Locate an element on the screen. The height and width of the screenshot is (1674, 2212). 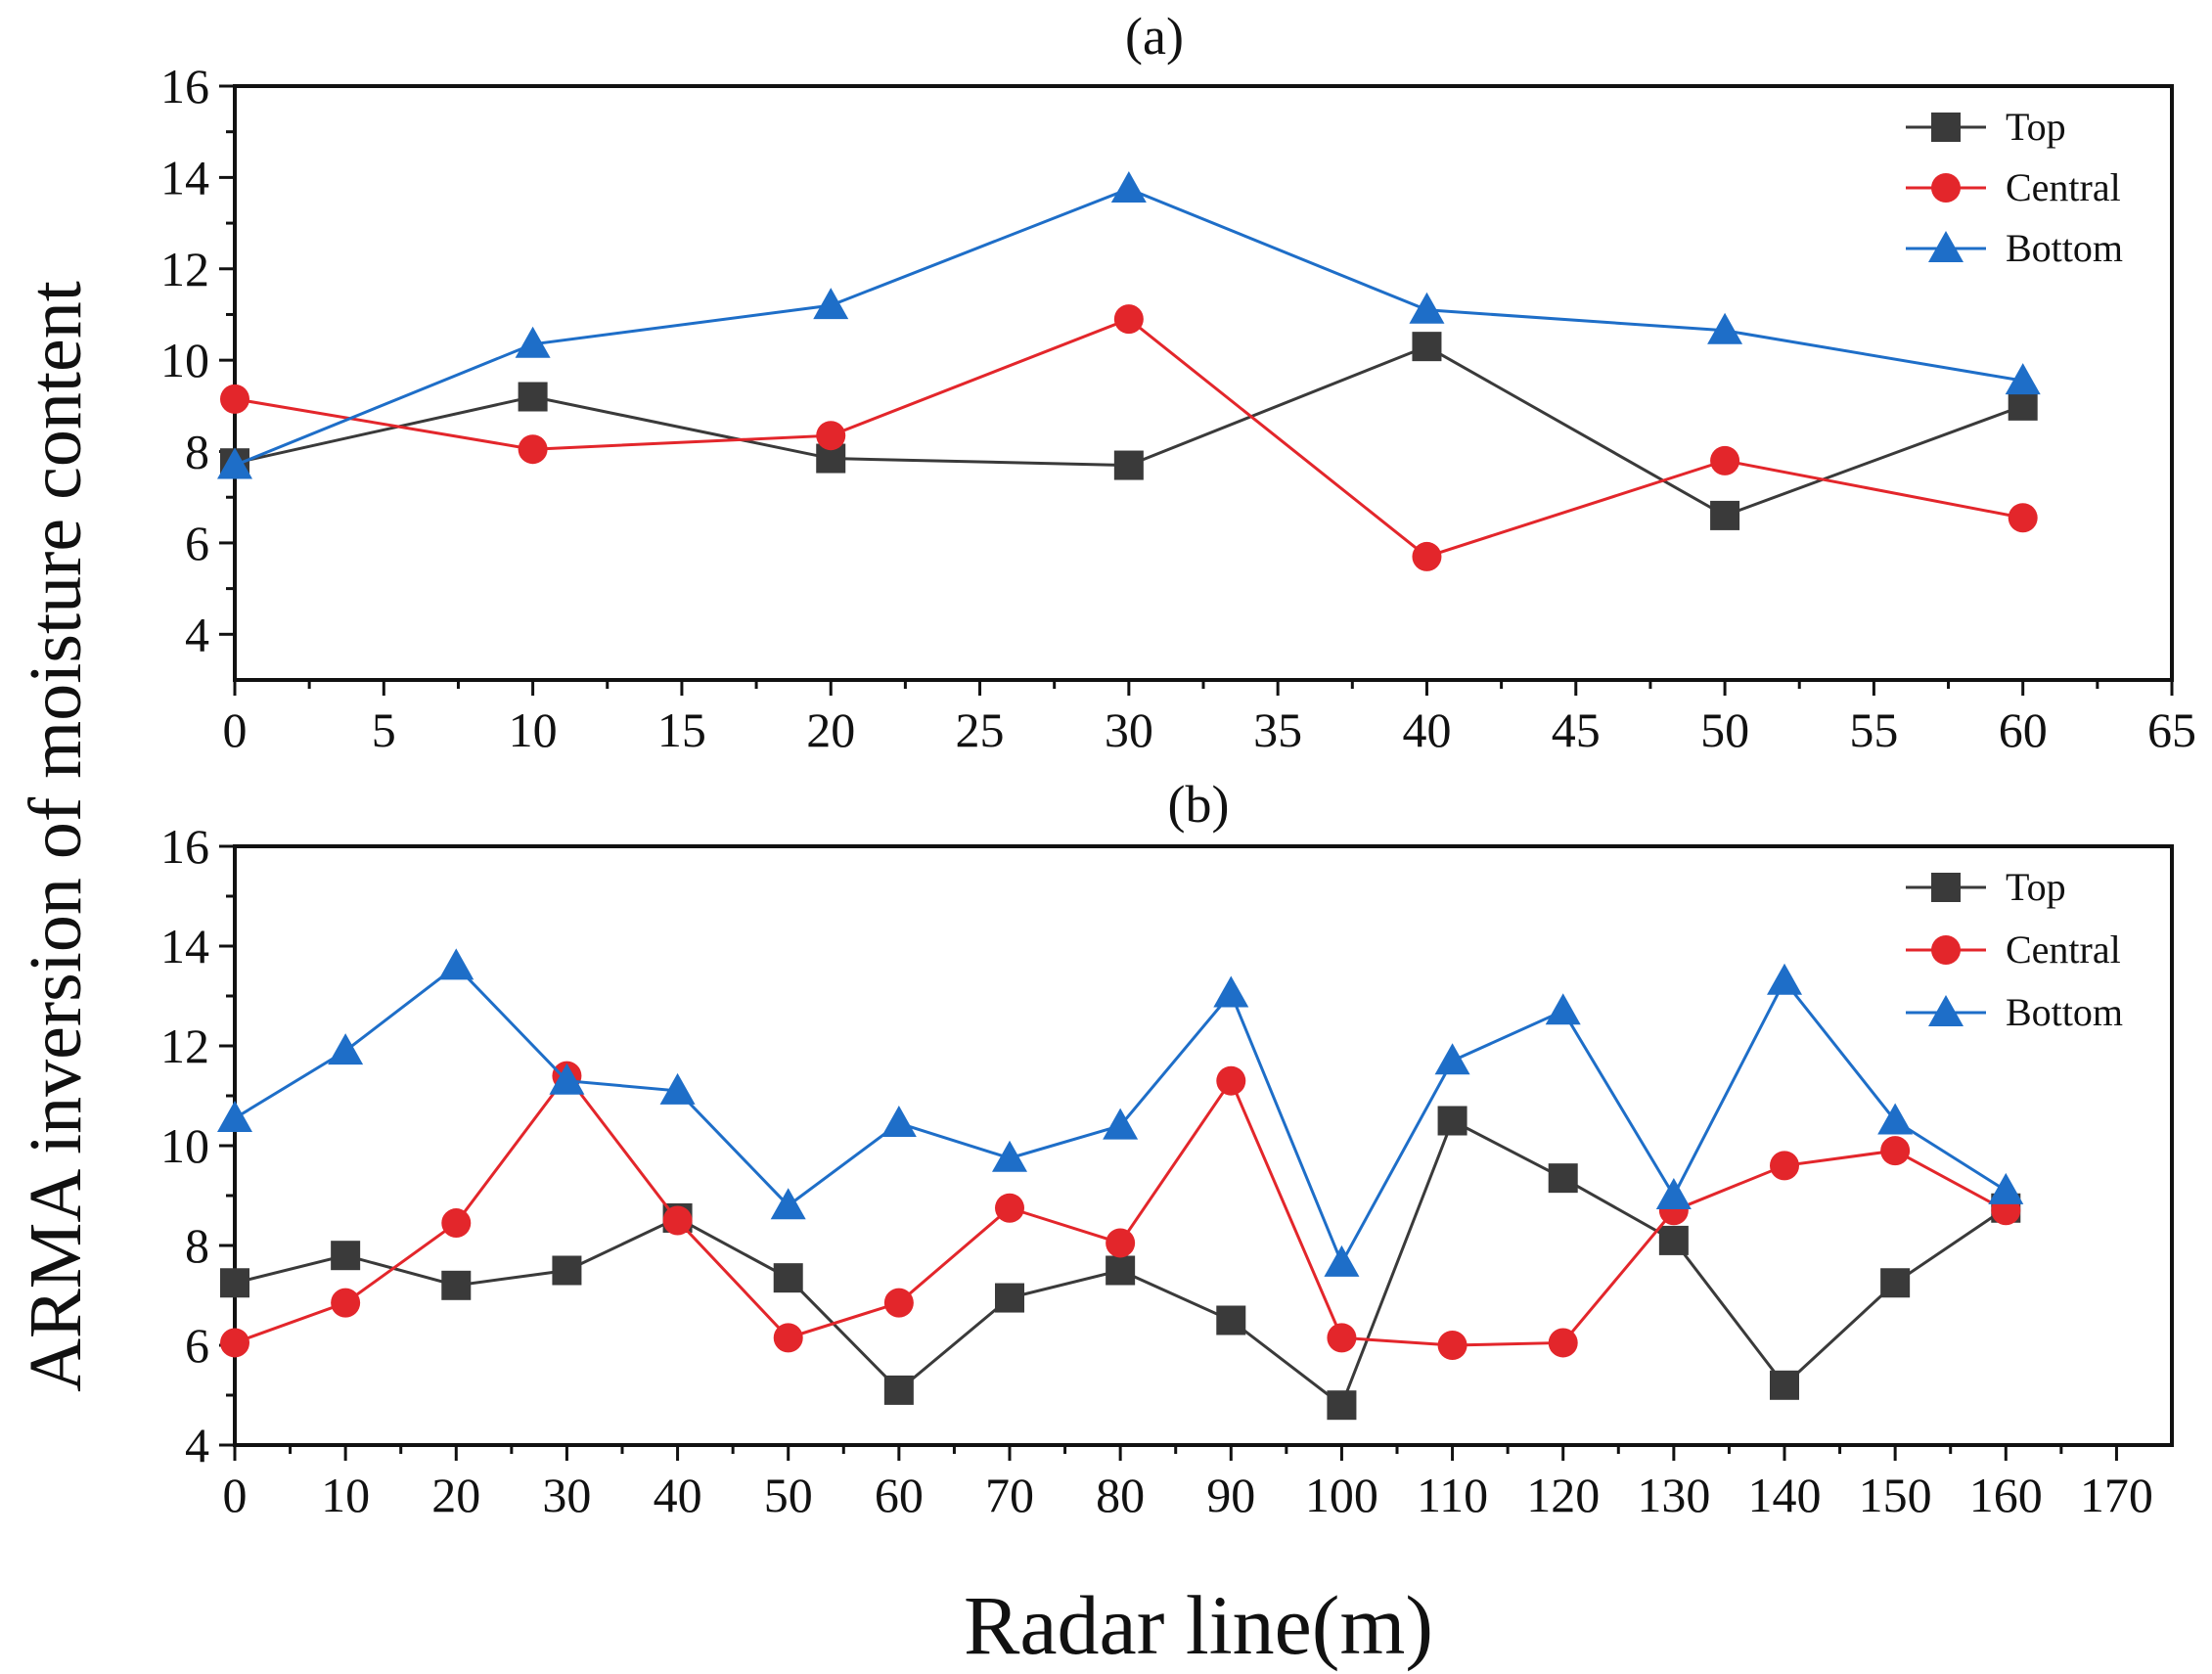
panel-a-legend-central-label: Central is located at coordinates (2063, 187).